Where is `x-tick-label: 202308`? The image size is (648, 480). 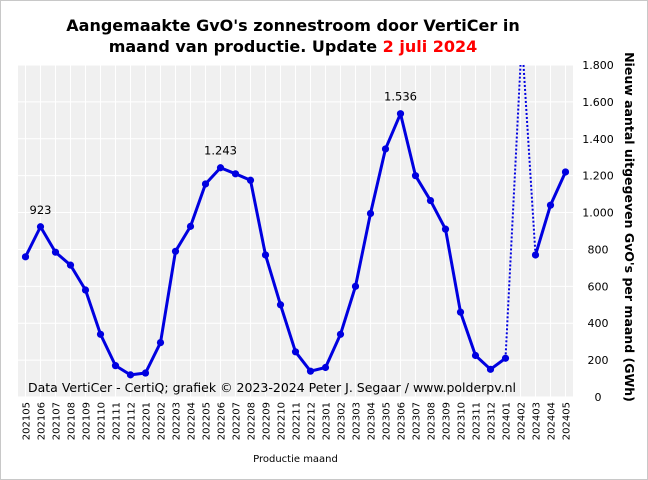
x-tick-label: 202308 is located at coordinates (432, 421).